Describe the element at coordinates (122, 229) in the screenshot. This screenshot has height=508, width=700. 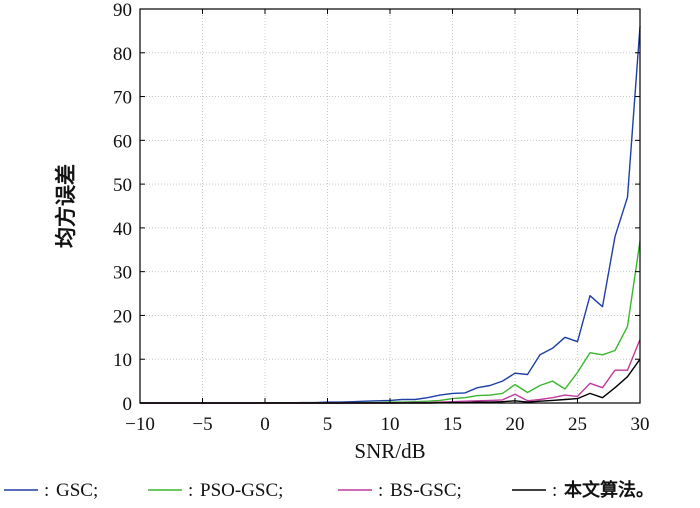
I see `y-tick-label: 40` at that location.